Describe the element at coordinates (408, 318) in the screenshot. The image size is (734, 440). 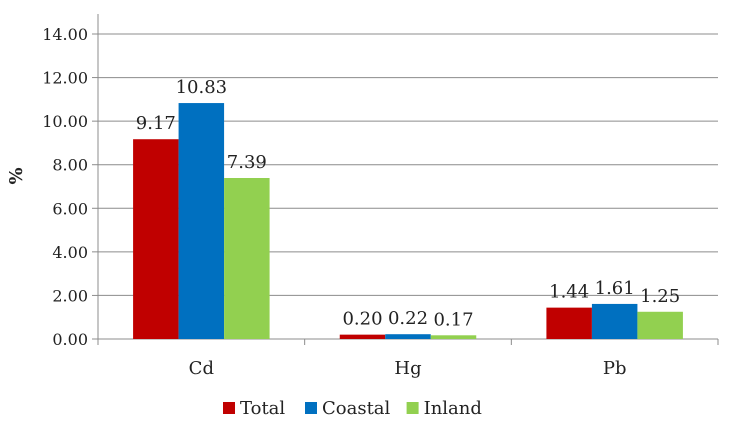
I see `data-label: 0.22` at that location.